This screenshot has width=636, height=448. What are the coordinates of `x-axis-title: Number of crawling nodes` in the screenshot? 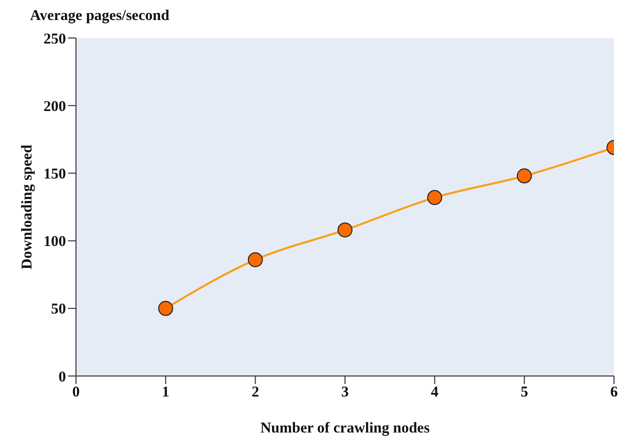 It's located at (345, 428).